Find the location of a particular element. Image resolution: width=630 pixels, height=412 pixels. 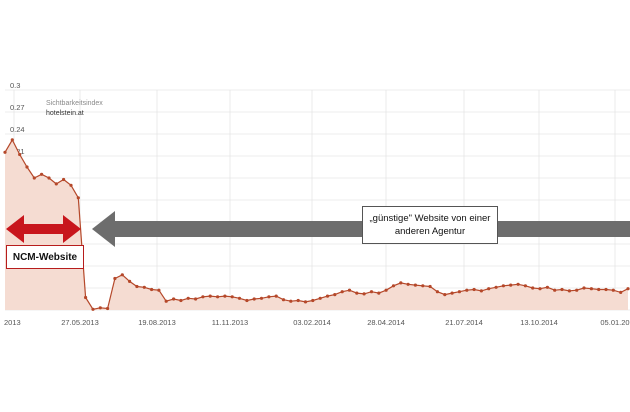

x-tick-label: 2013 is located at coordinates (12, 322).